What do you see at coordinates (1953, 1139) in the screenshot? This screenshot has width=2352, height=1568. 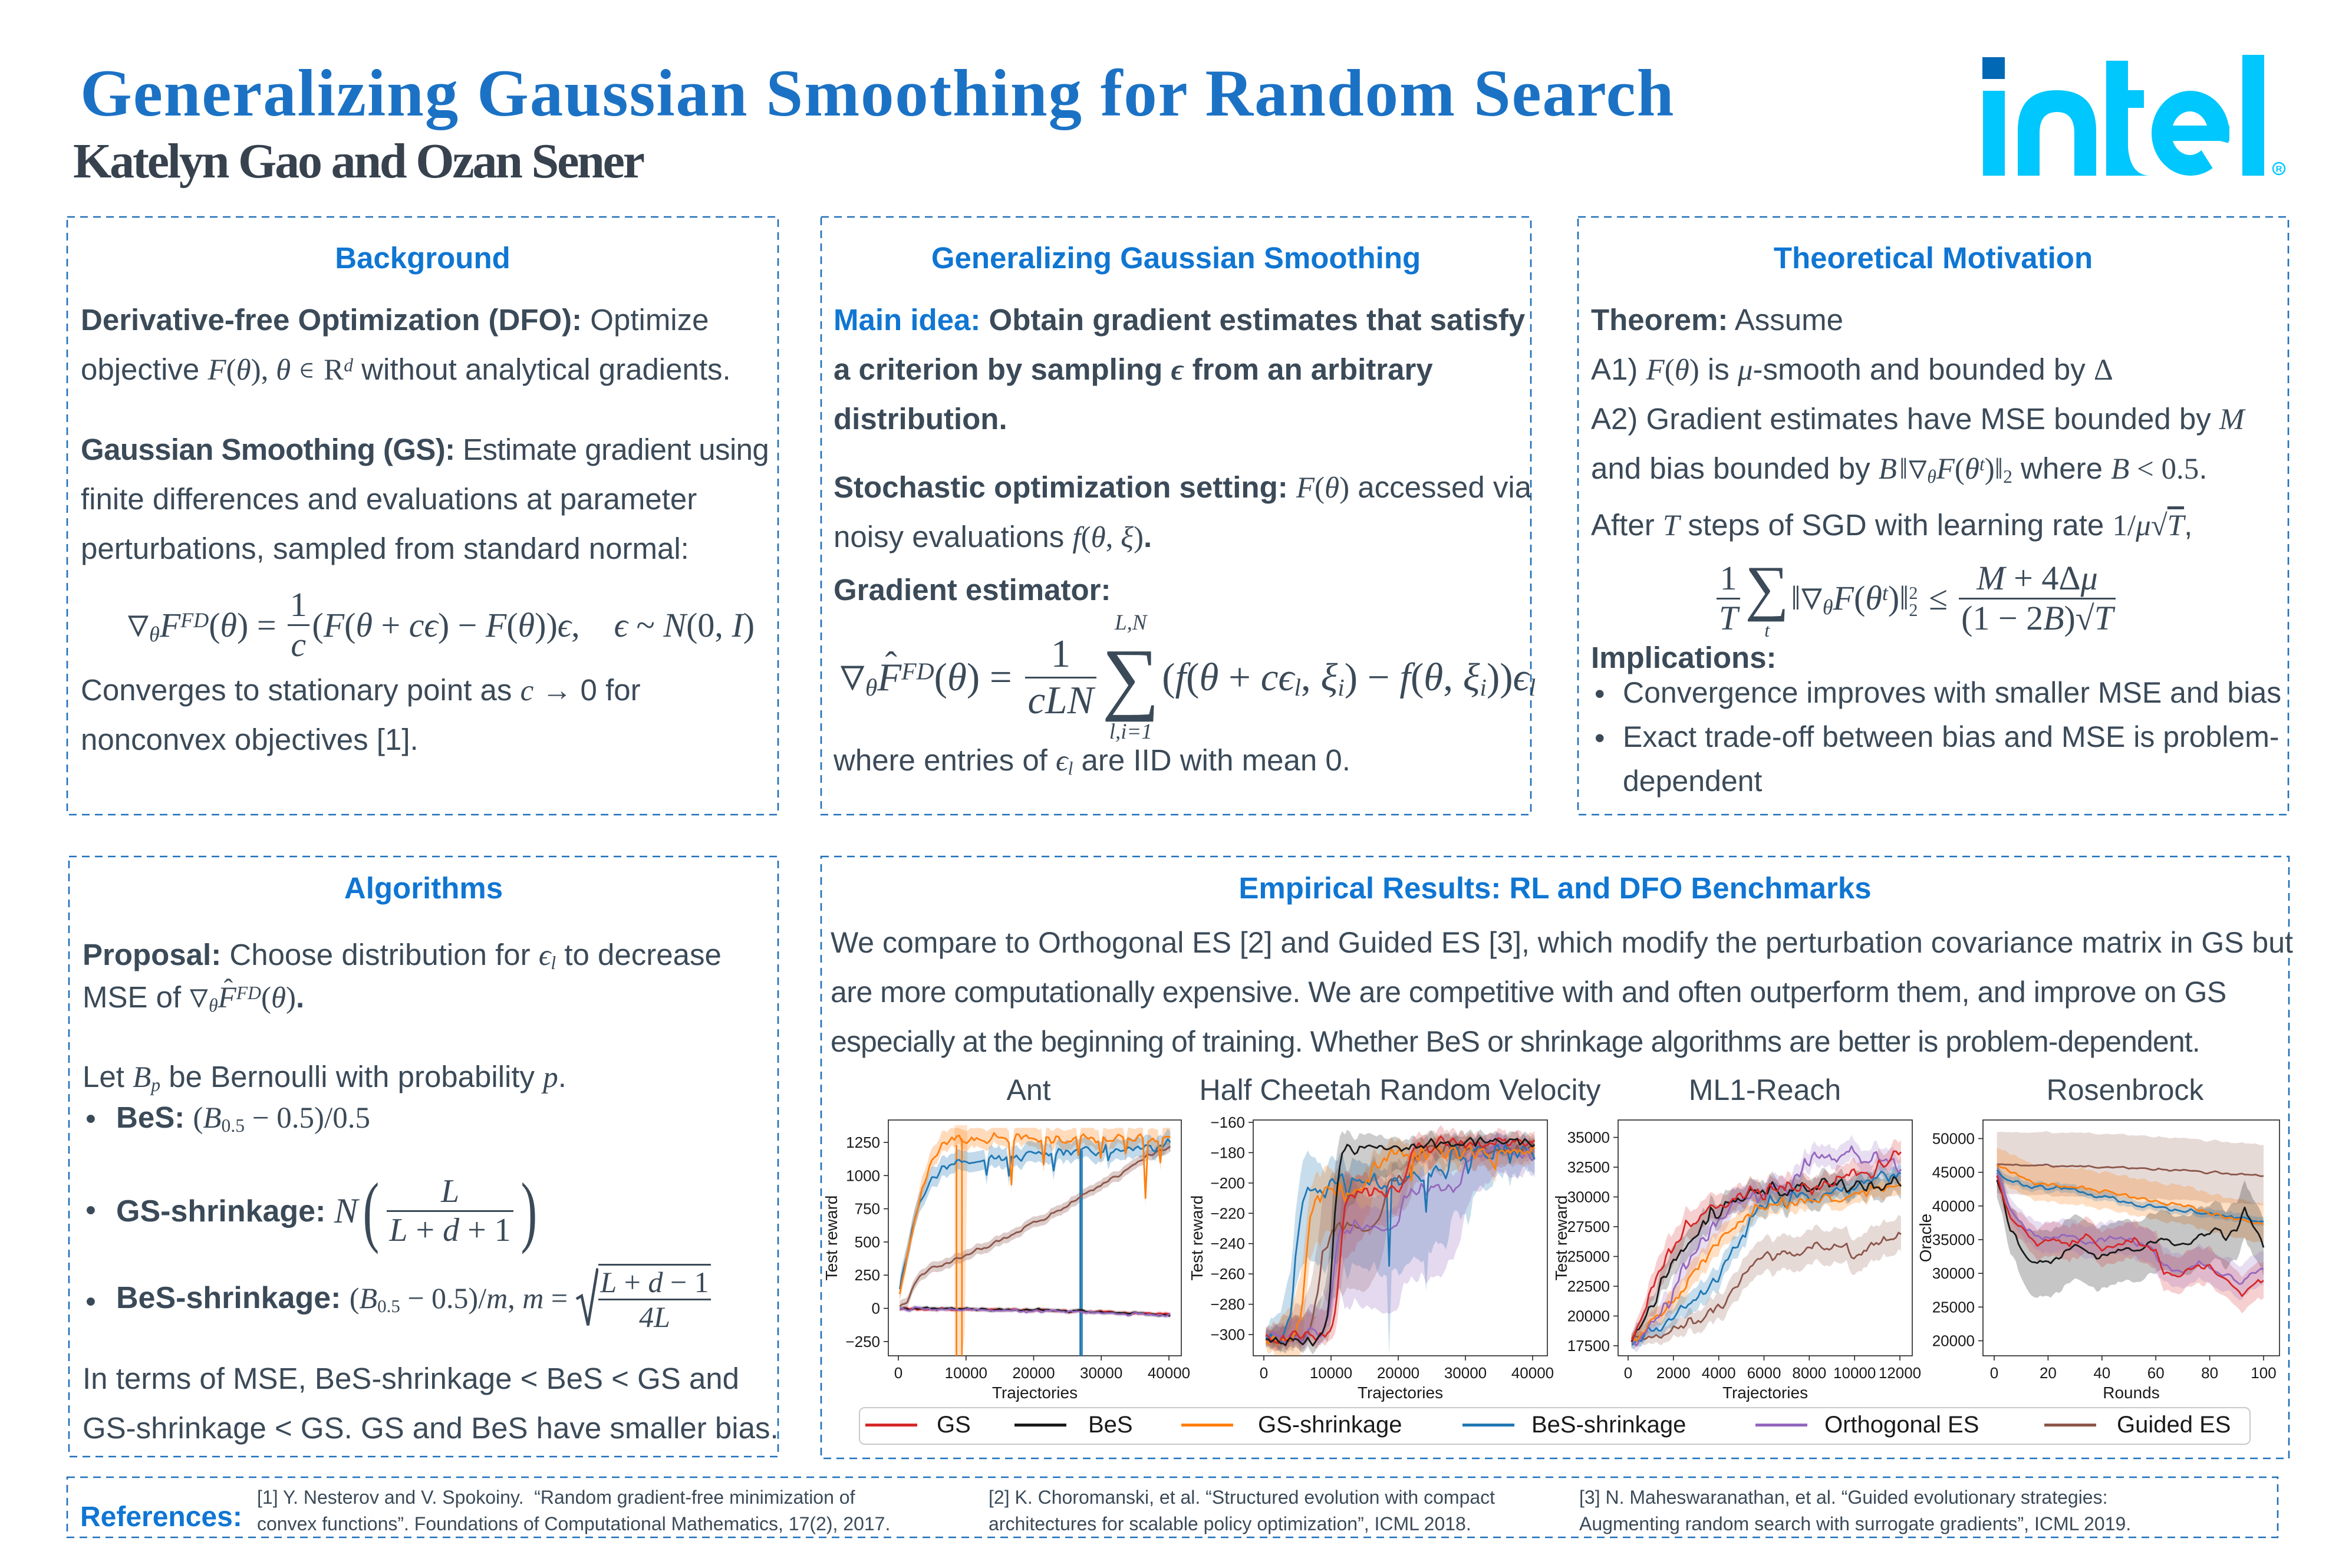 I see `svg-text: 50000` at bounding box center [1953, 1139].